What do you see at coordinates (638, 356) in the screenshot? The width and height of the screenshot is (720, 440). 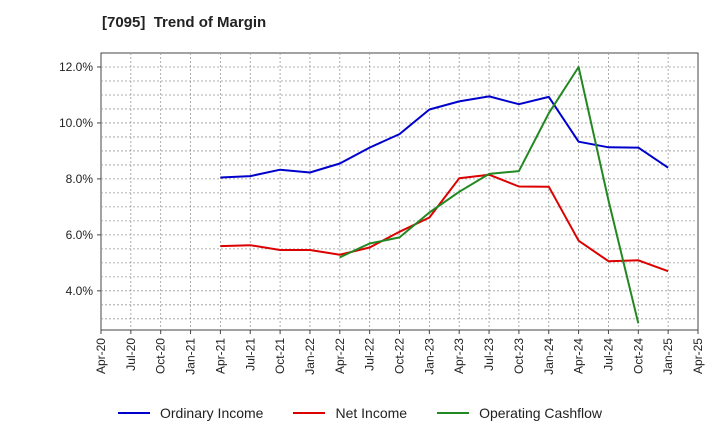 I see `x-tick-label: Oct-24` at bounding box center [638, 356].